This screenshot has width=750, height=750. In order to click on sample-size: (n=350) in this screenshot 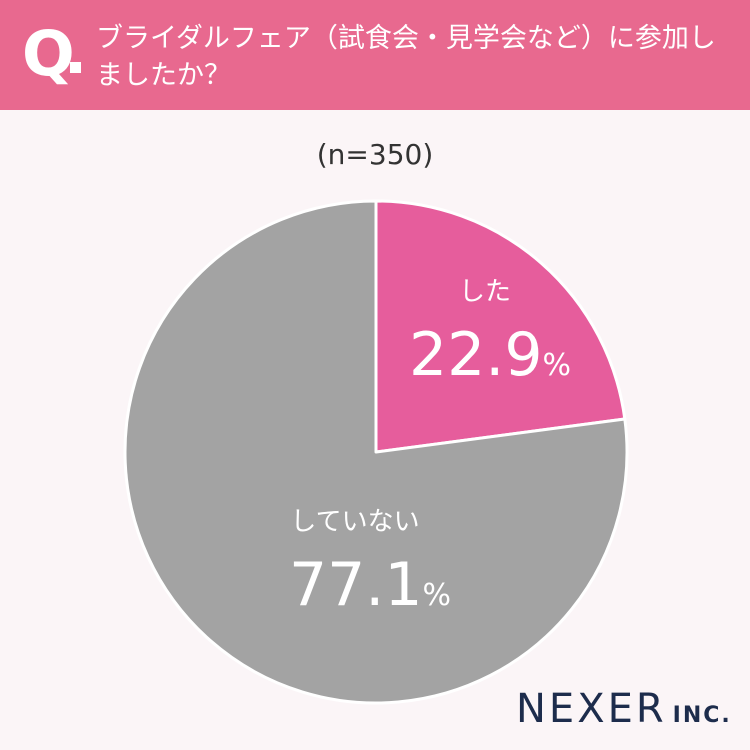, I will do `click(375, 154)`.